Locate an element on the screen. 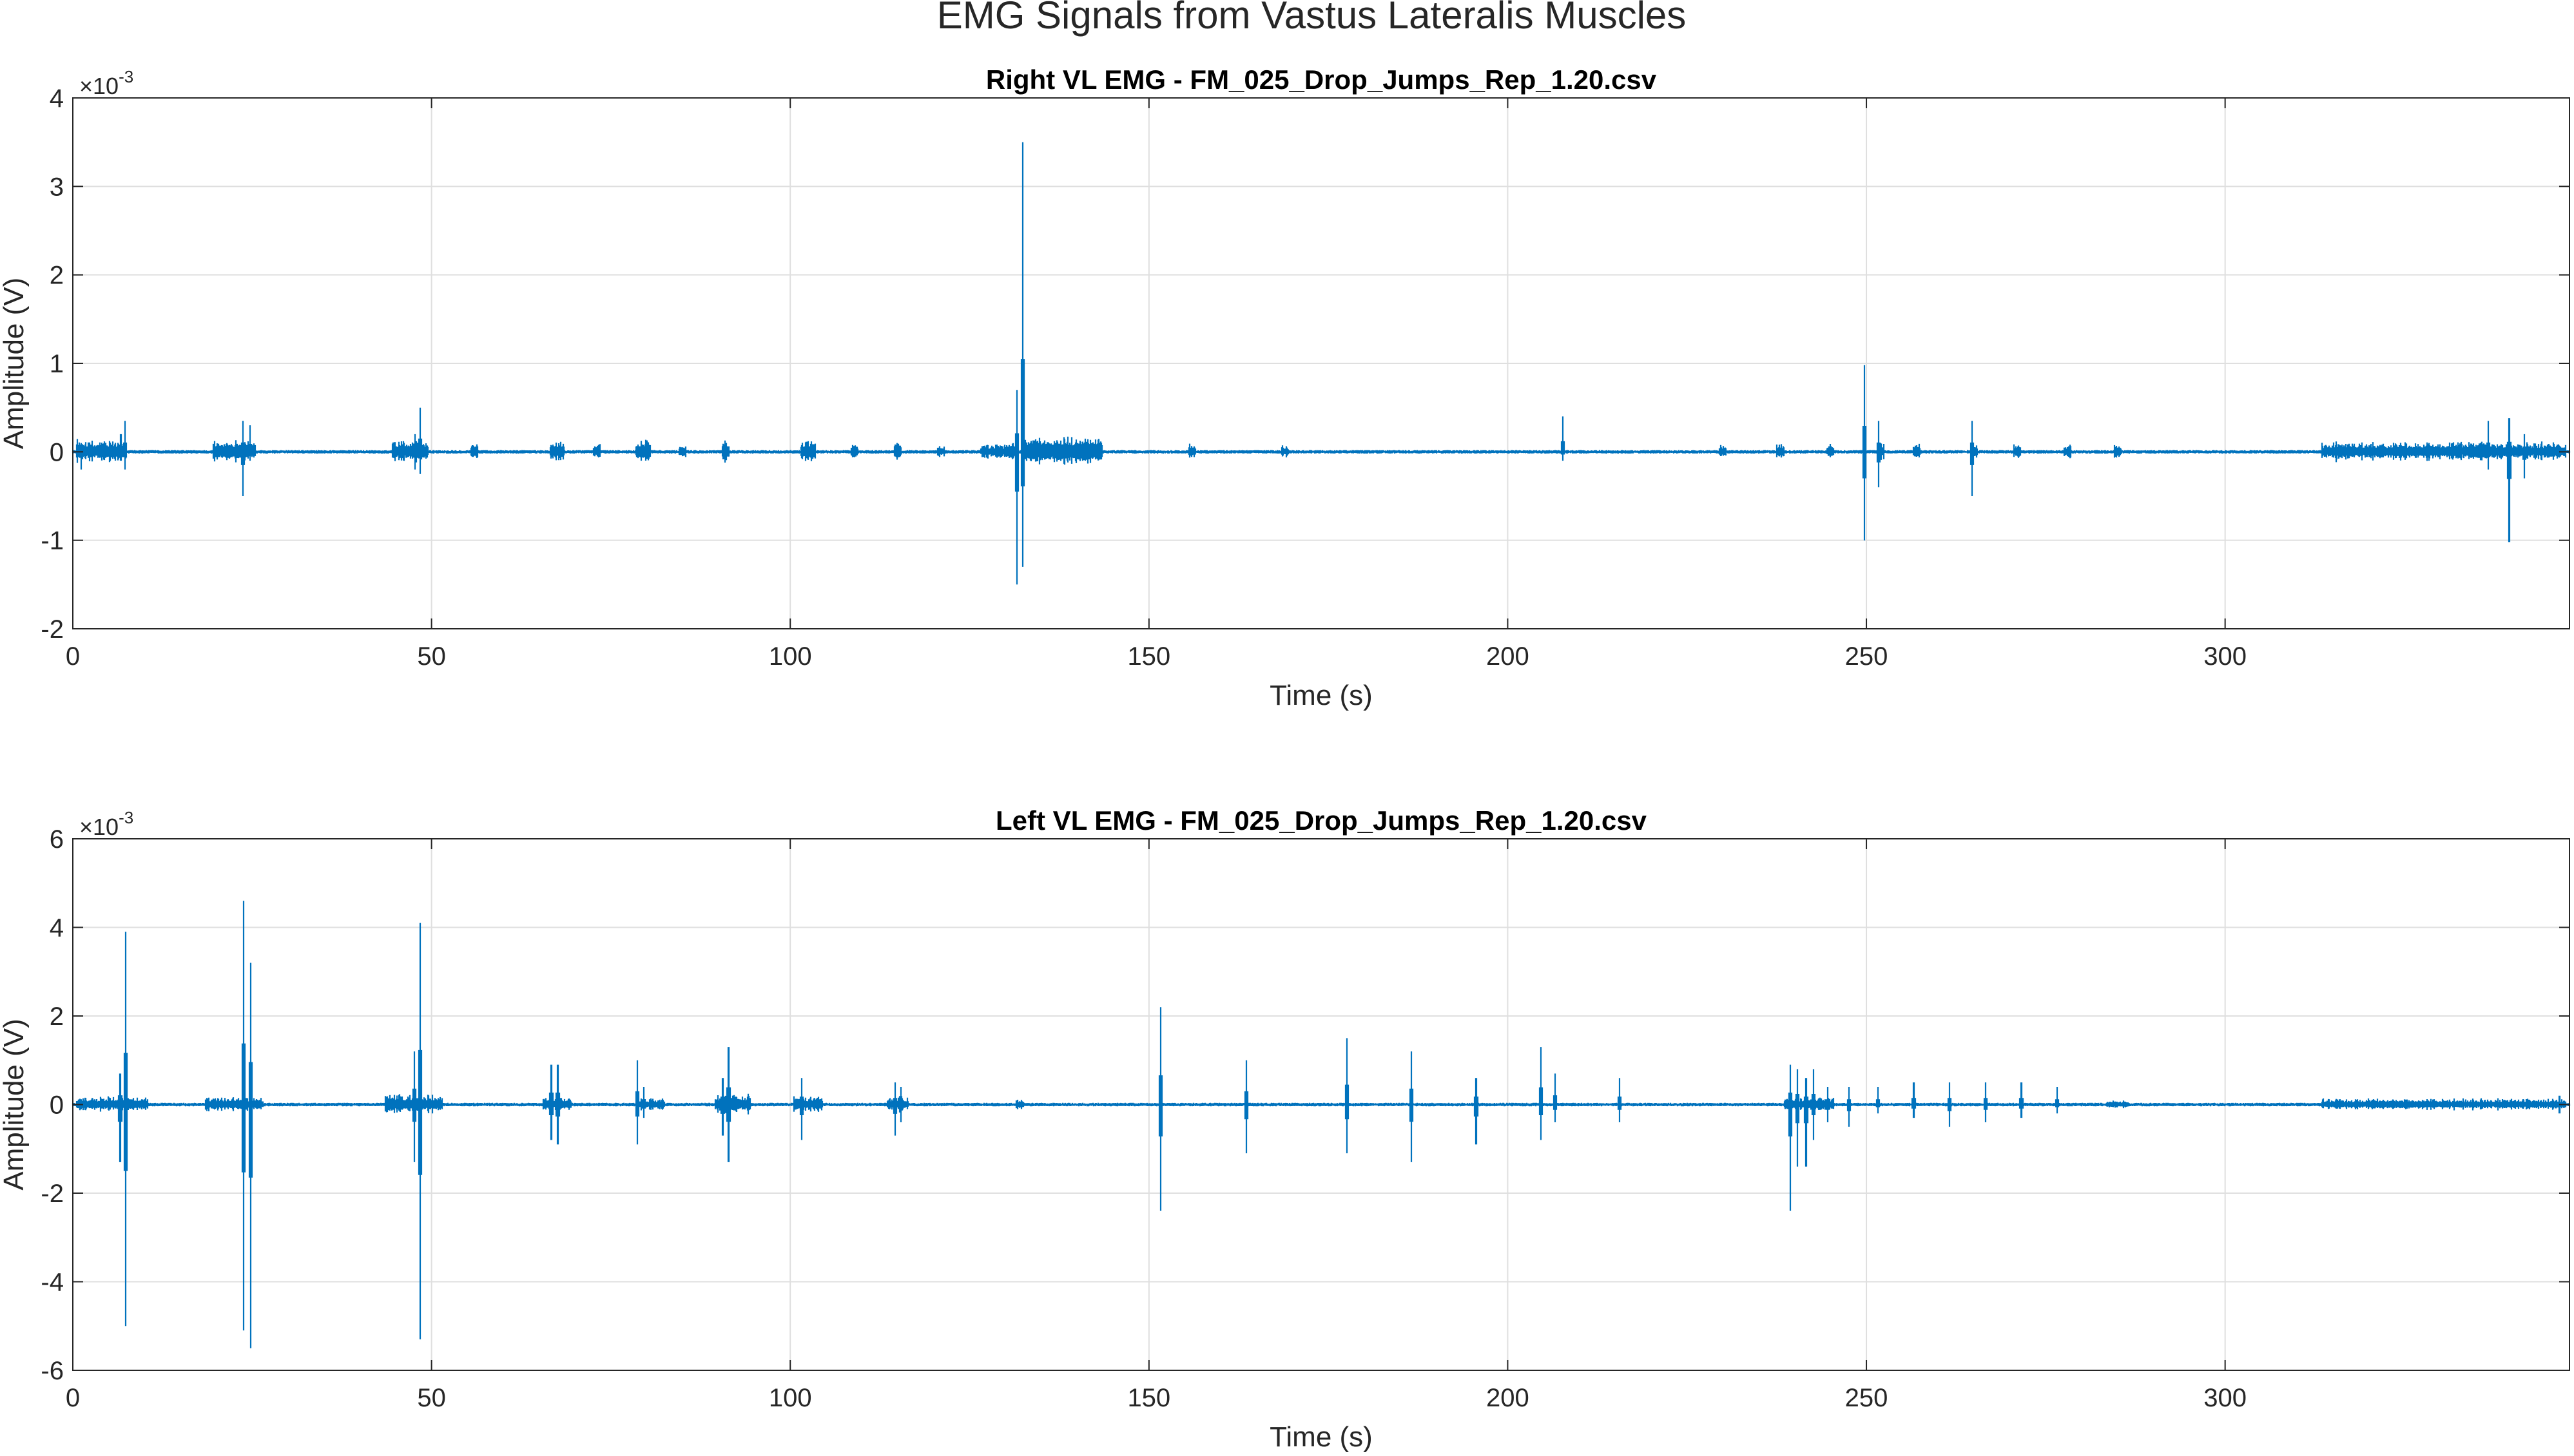 The height and width of the screenshot is (1456, 2574). y-tick-label: 6 is located at coordinates (57, 840).